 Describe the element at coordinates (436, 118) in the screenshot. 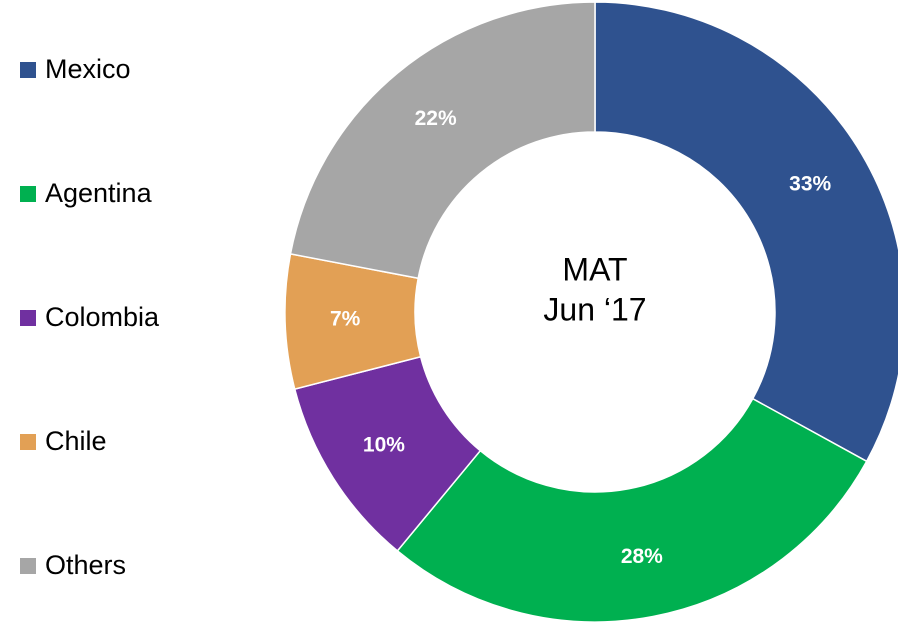

I see `data-label: 22%` at that location.